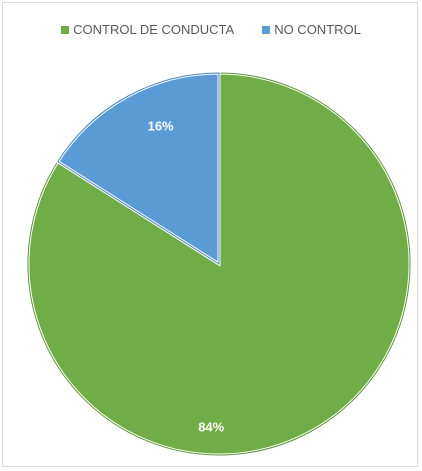 This screenshot has height=471, width=422. Describe the element at coordinates (161, 125) in the screenshot. I see `data-label-no-control: 16%` at that location.